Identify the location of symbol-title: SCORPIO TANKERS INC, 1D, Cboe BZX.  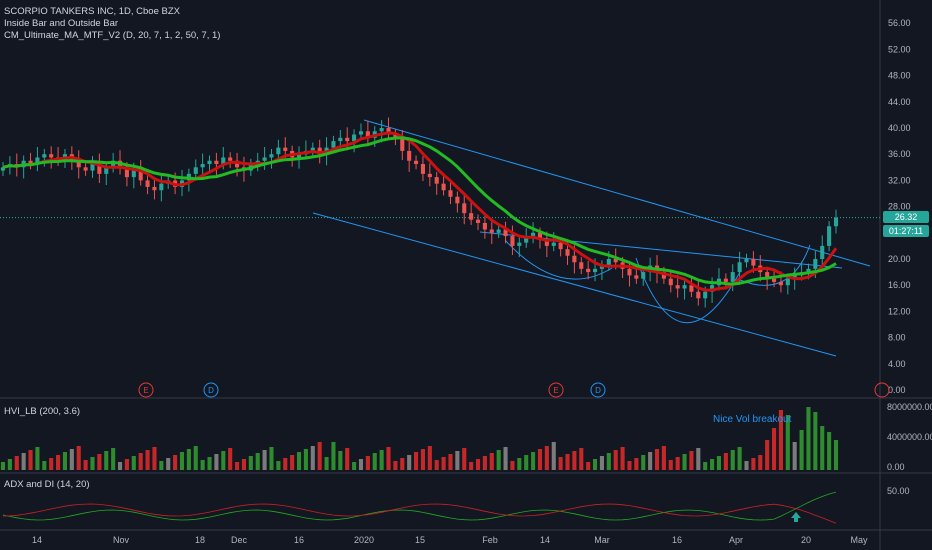
(92, 11).